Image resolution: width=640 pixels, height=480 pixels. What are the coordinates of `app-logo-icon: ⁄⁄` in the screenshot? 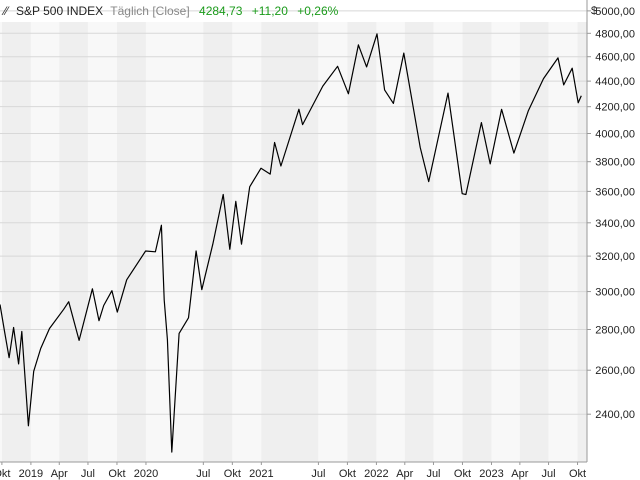 It's located at (5, 11).